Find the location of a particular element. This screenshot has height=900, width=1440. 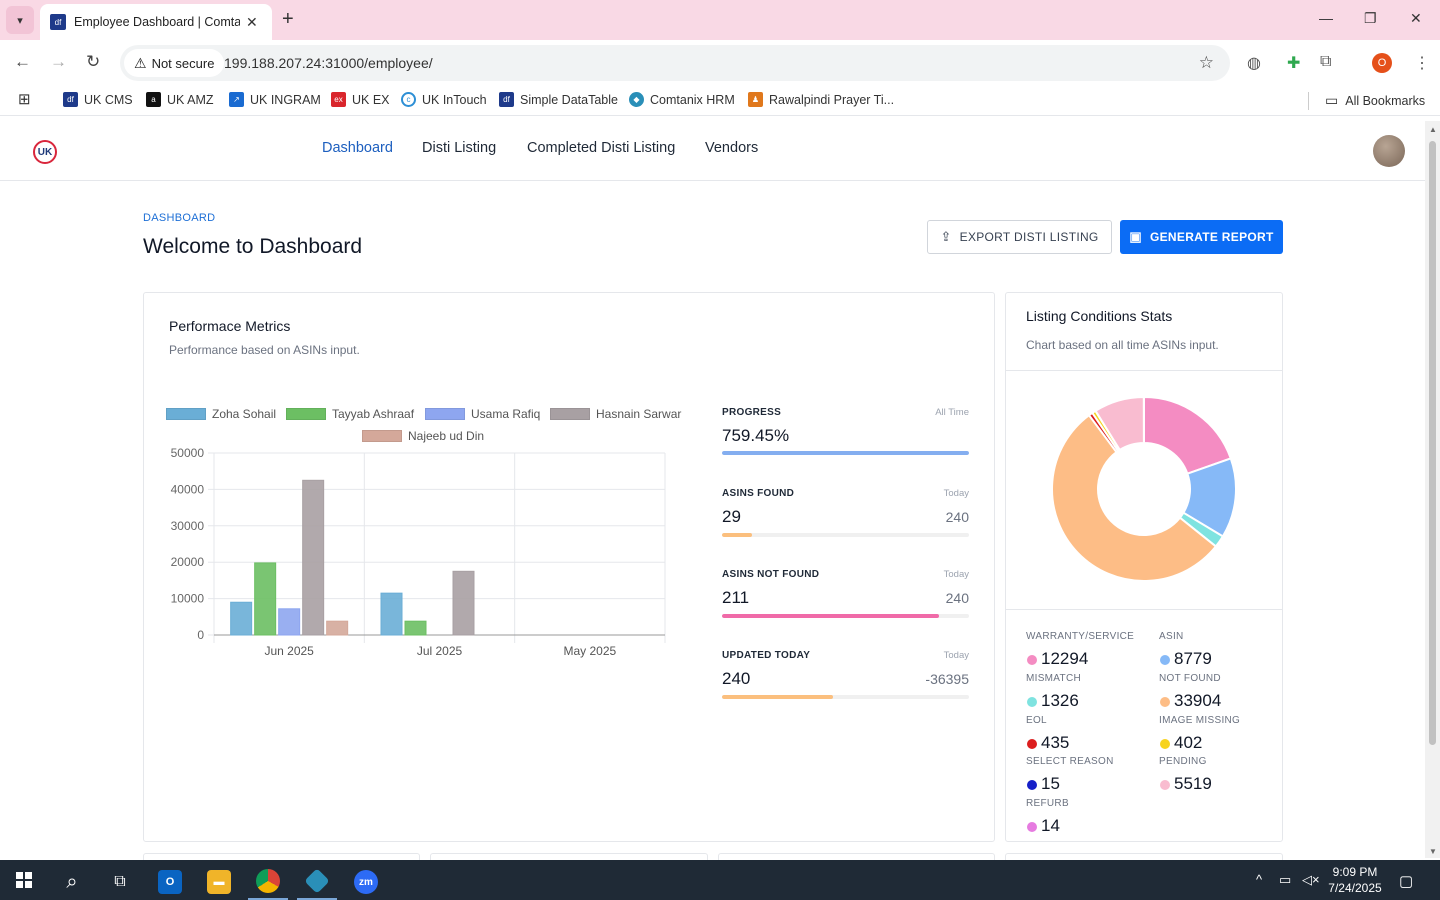

chrome-icon is located at coordinates (268, 882).